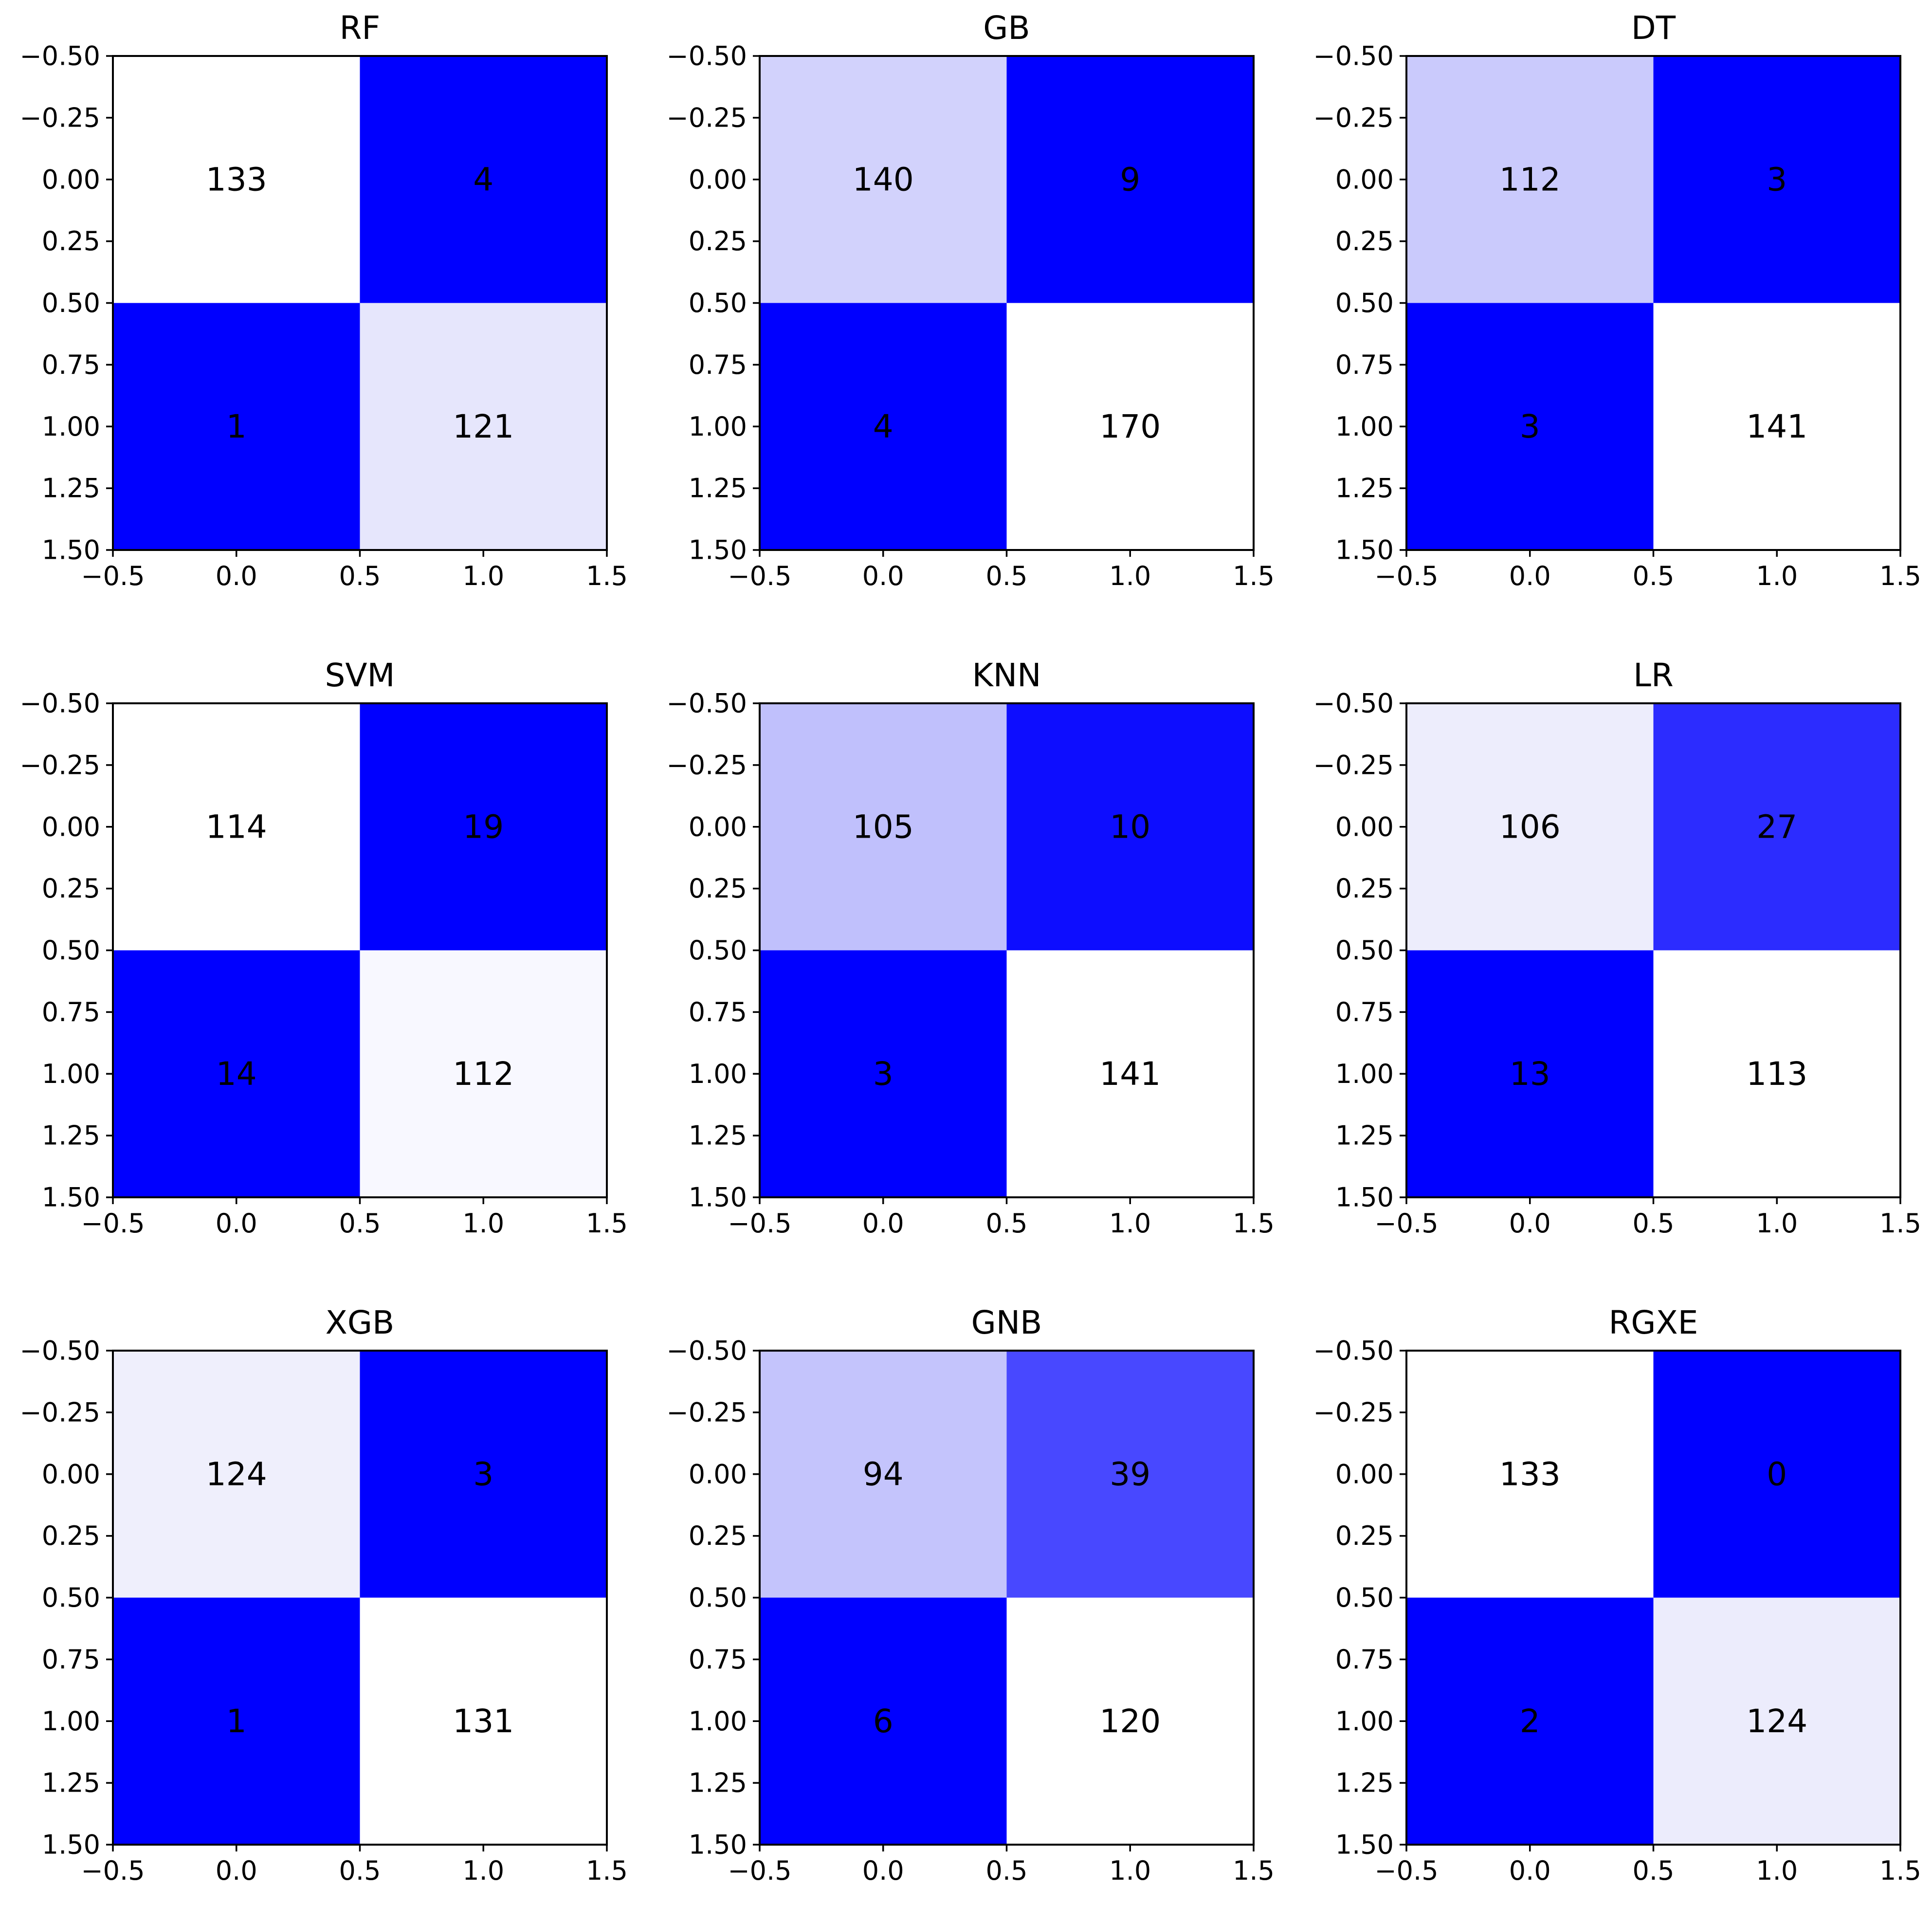 Image resolution: width=1932 pixels, height=1905 pixels. I want to click on cell-value-label: 9, so click(1130, 180).